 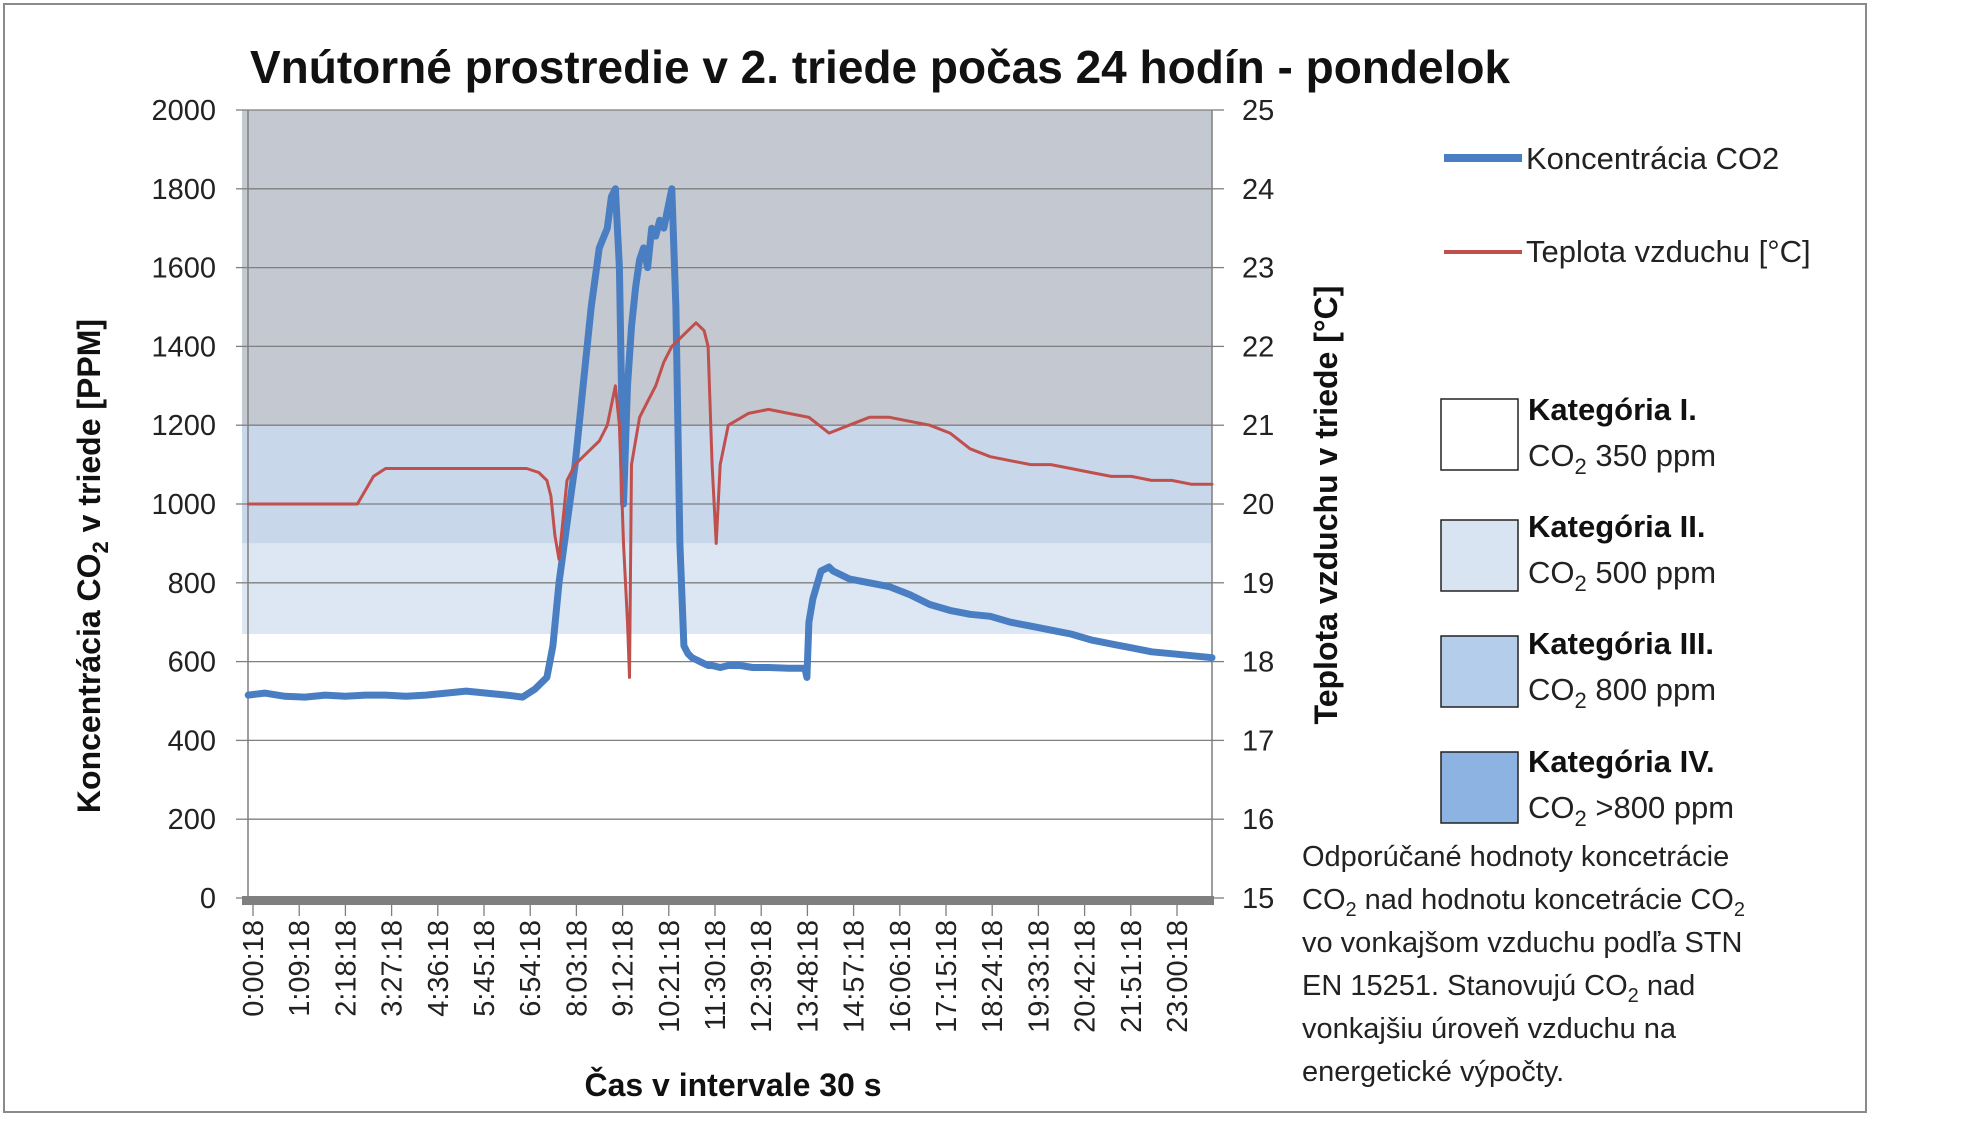 What do you see at coordinates (192, 820) in the screenshot?
I see `y-left-tick-label: 200` at bounding box center [192, 820].